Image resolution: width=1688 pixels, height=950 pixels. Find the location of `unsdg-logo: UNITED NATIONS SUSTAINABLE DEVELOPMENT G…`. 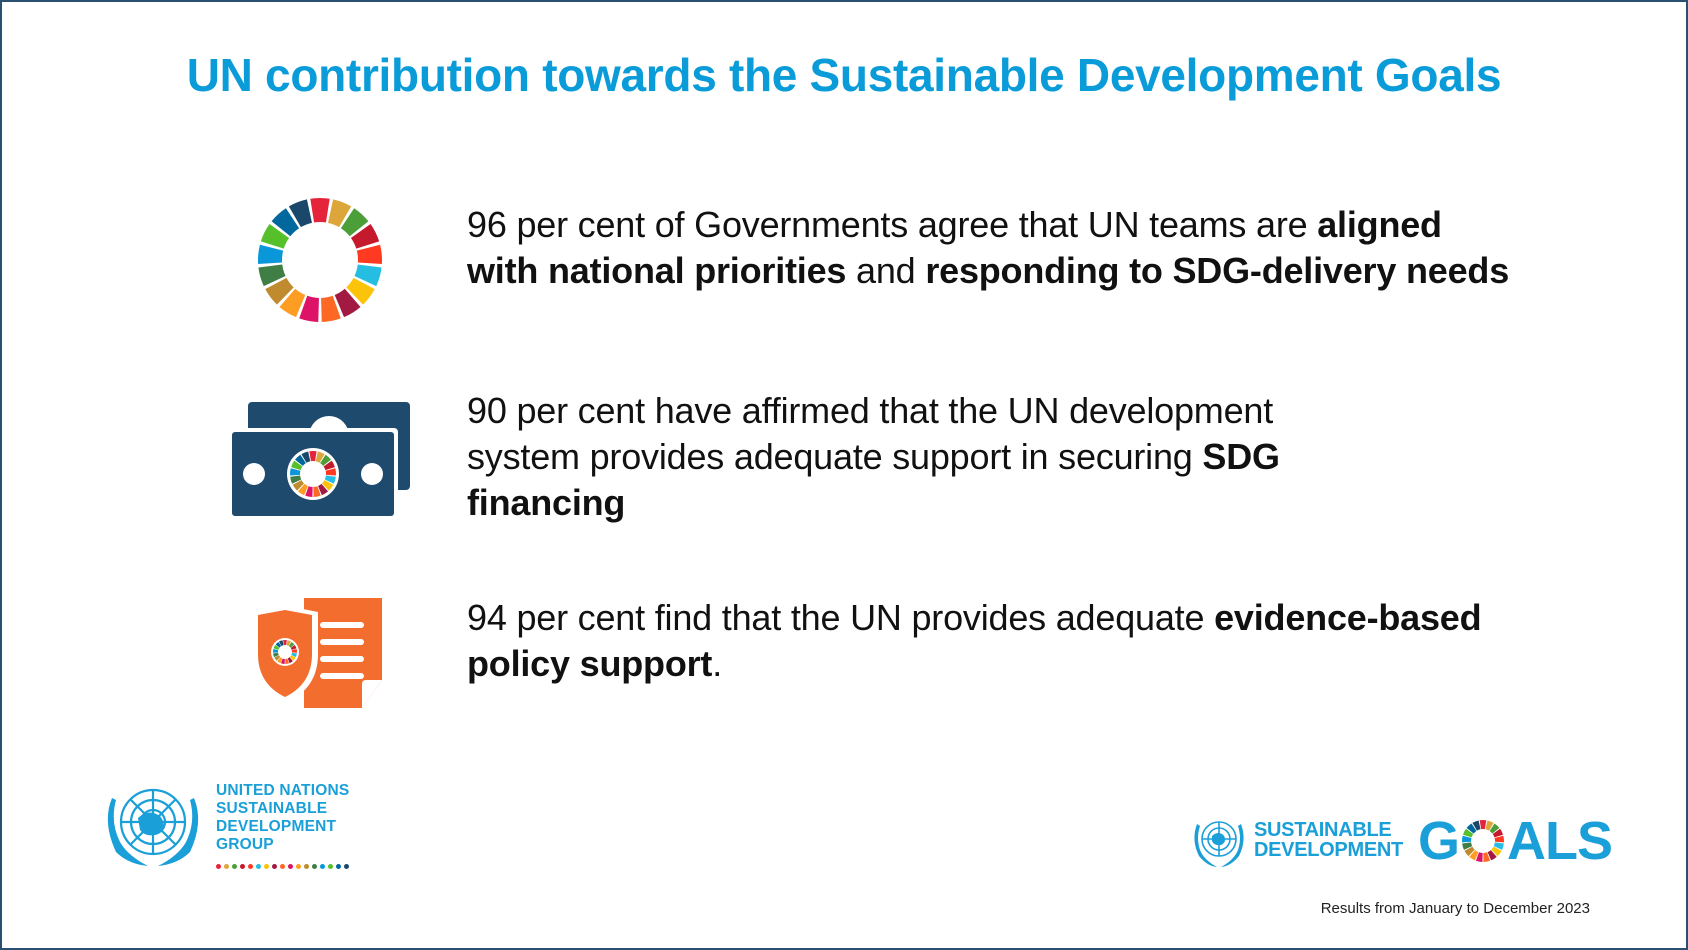

unsdg-logo: UNITED NATIONS SUSTAINABLE DEVELOPMENT G… is located at coordinates (233, 826).